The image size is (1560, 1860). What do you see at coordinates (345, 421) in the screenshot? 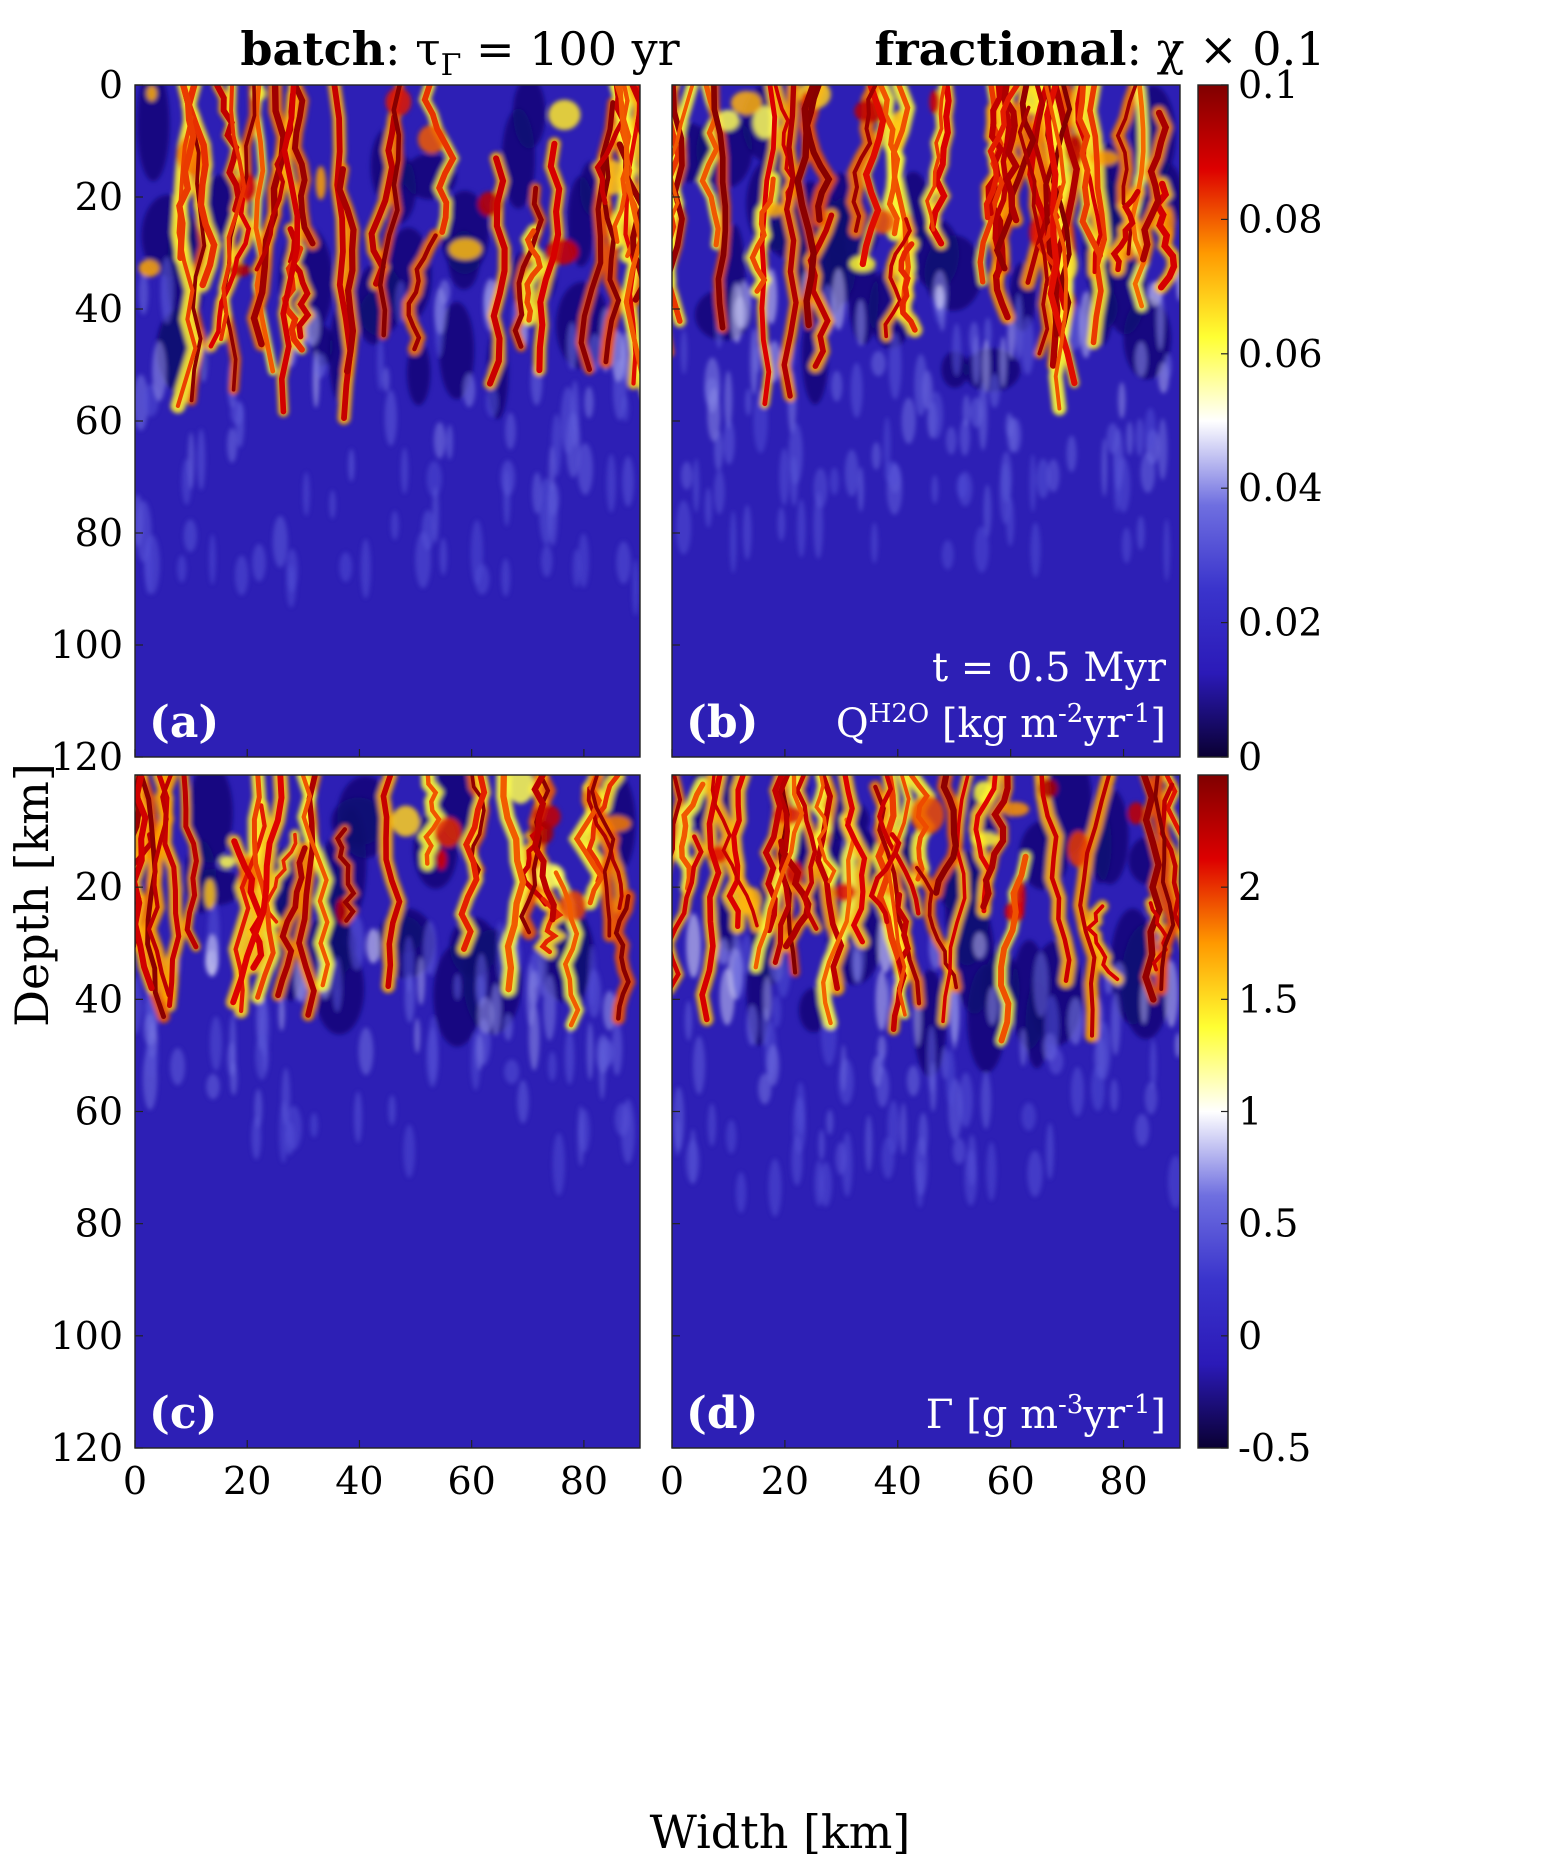
I see `panel-a: 0 20 40 60 80 100 120 (a)` at bounding box center [345, 421].